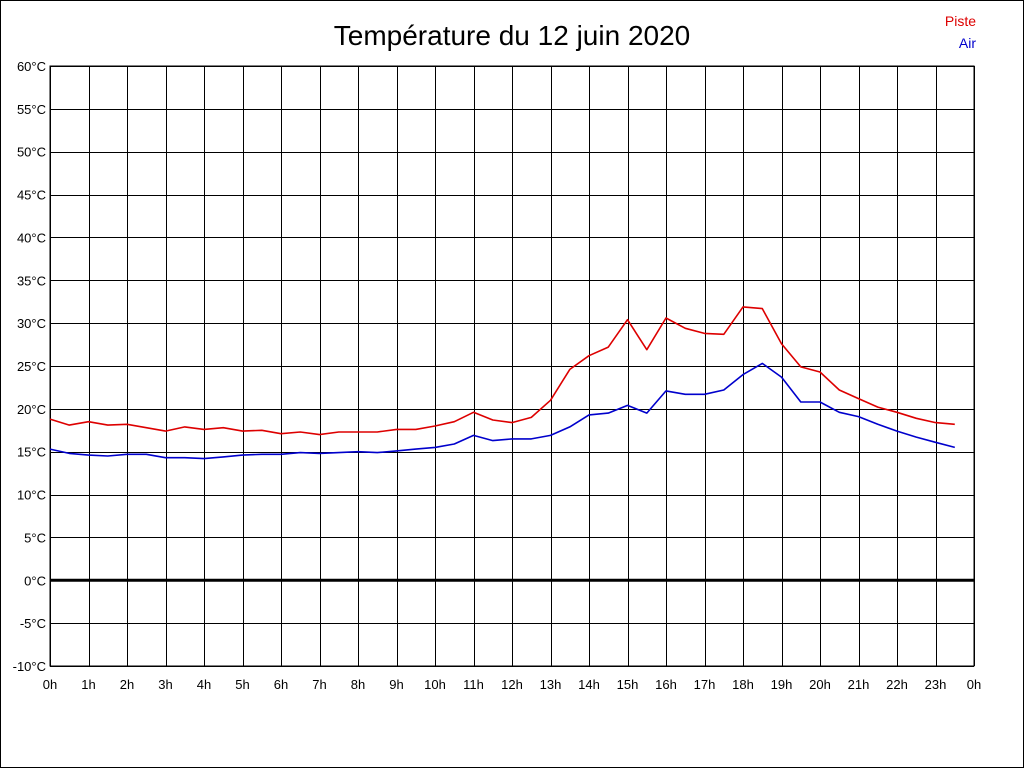 This screenshot has width=1024, height=768. Describe the element at coordinates (242, 684) in the screenshot. I see `x-tick-label: 5h` at that location.